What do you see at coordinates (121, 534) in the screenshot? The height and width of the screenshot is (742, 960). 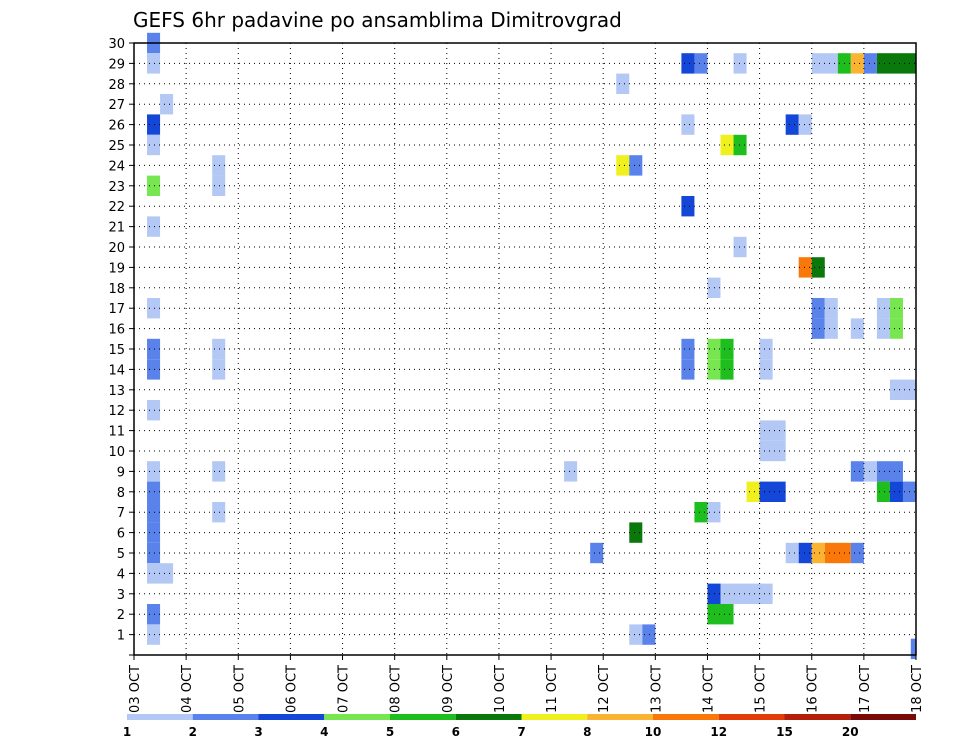 I see `y-tick-label: 6` at bounding box center [121, 534].